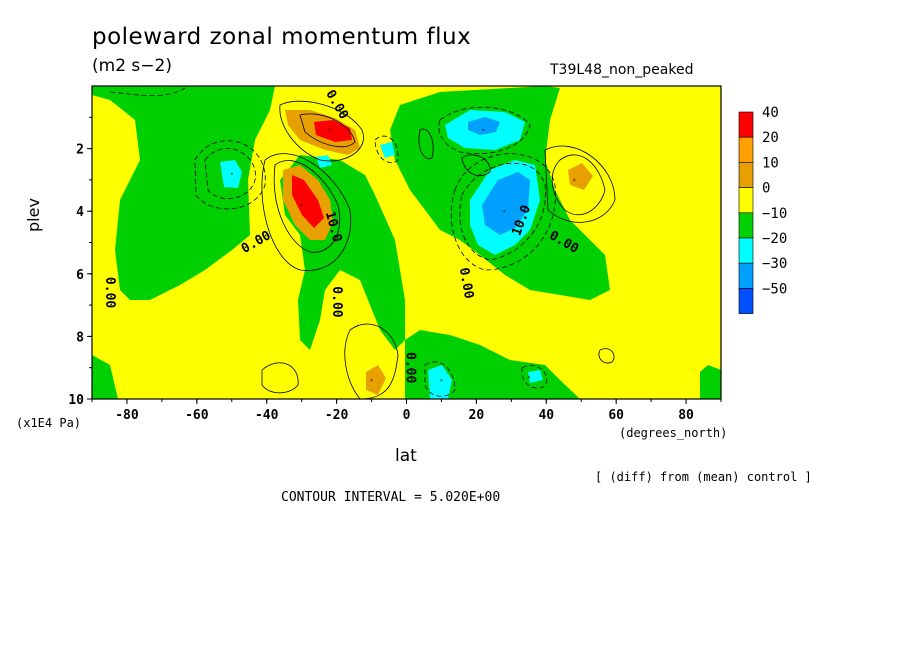 The height and width of the screenshot is (654, 904). Describe the element at coordinates (703, 477) in the screenshot. I see `diff-note: [ (diff) from (mean) control ]` at that location.